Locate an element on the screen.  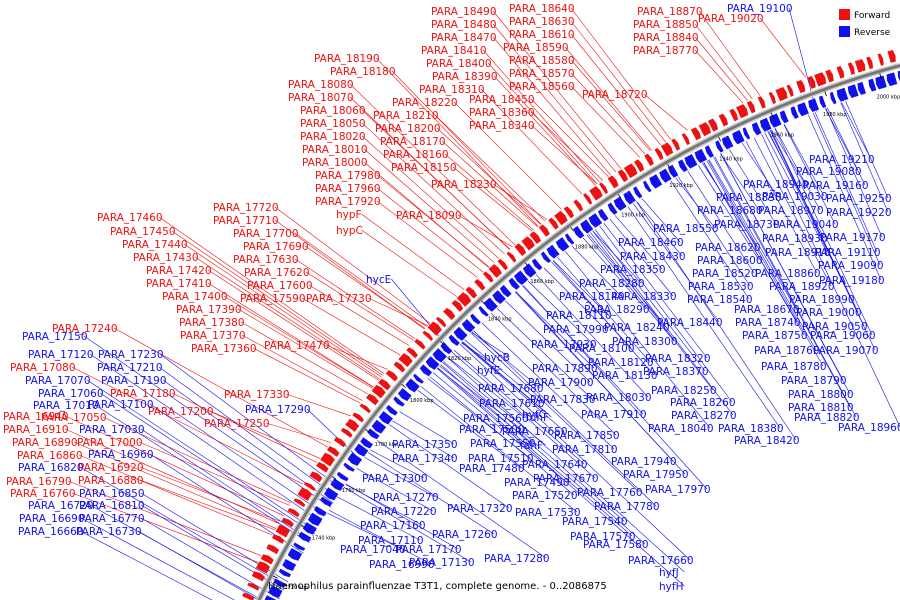
forward-gene-label: PARA_18090 is located at coordinates (429, 216).